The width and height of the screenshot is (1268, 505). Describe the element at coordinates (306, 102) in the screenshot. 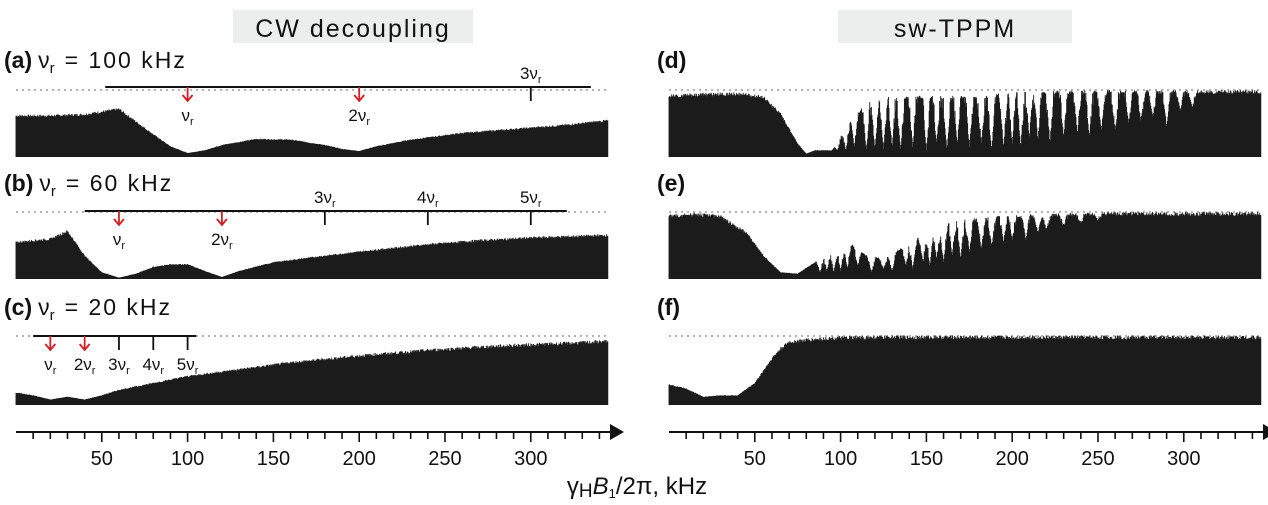

I see `panel-a: (a) νr = 100 kHz νr 2νr 3νr` at that location.